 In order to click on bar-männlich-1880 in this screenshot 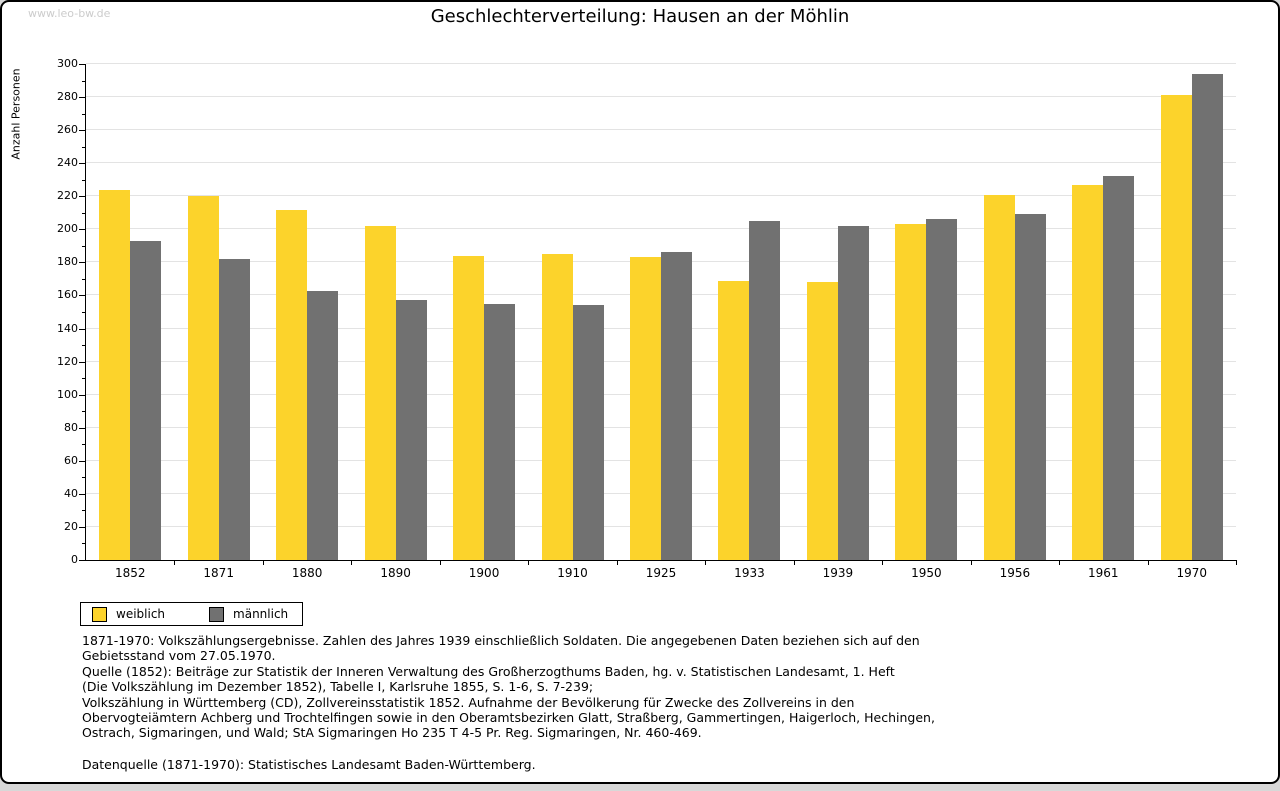, I will do `click(323, 425)`.